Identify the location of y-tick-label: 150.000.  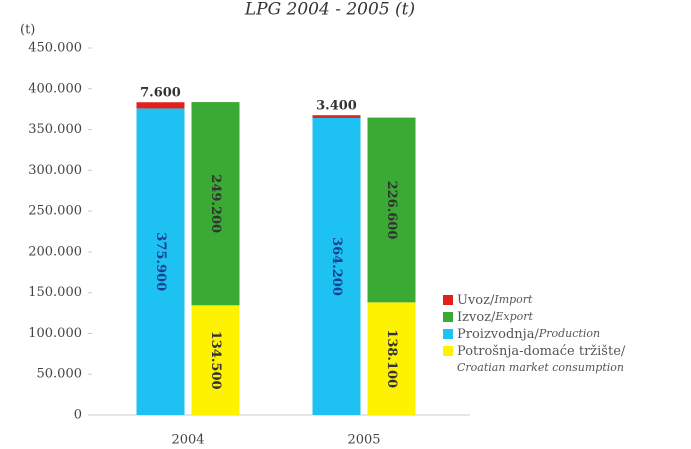
(55, 292).